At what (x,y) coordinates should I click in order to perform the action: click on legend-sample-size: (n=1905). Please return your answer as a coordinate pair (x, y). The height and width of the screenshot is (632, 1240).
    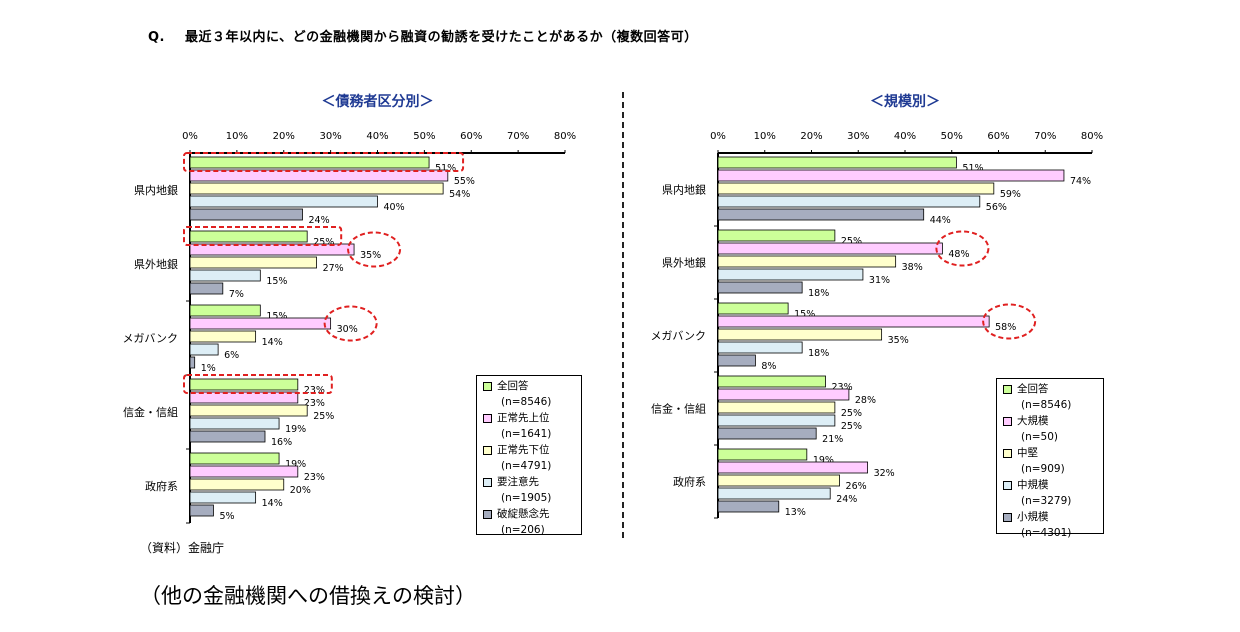
    Looking at the image, I should click on (526, 498).